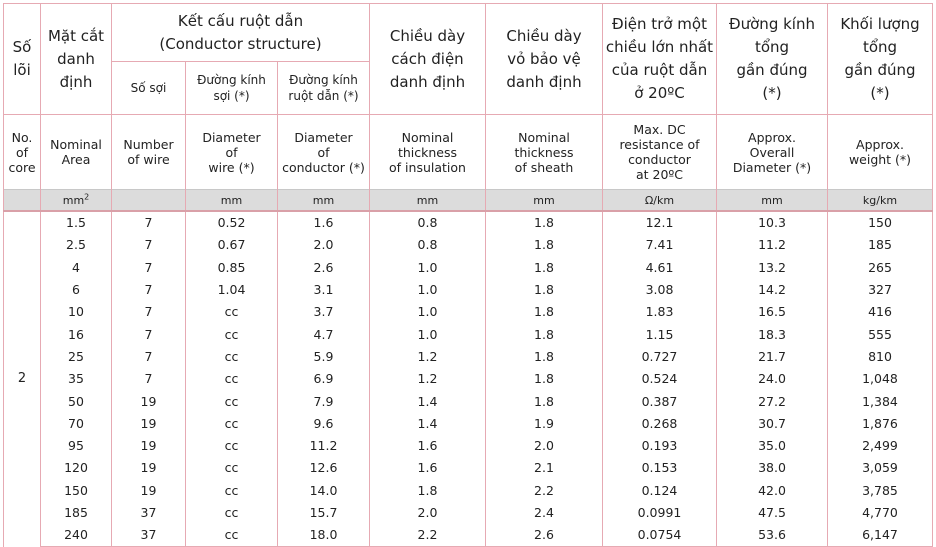  I want to click on cell-resist: 0.727, so click(659, 357).